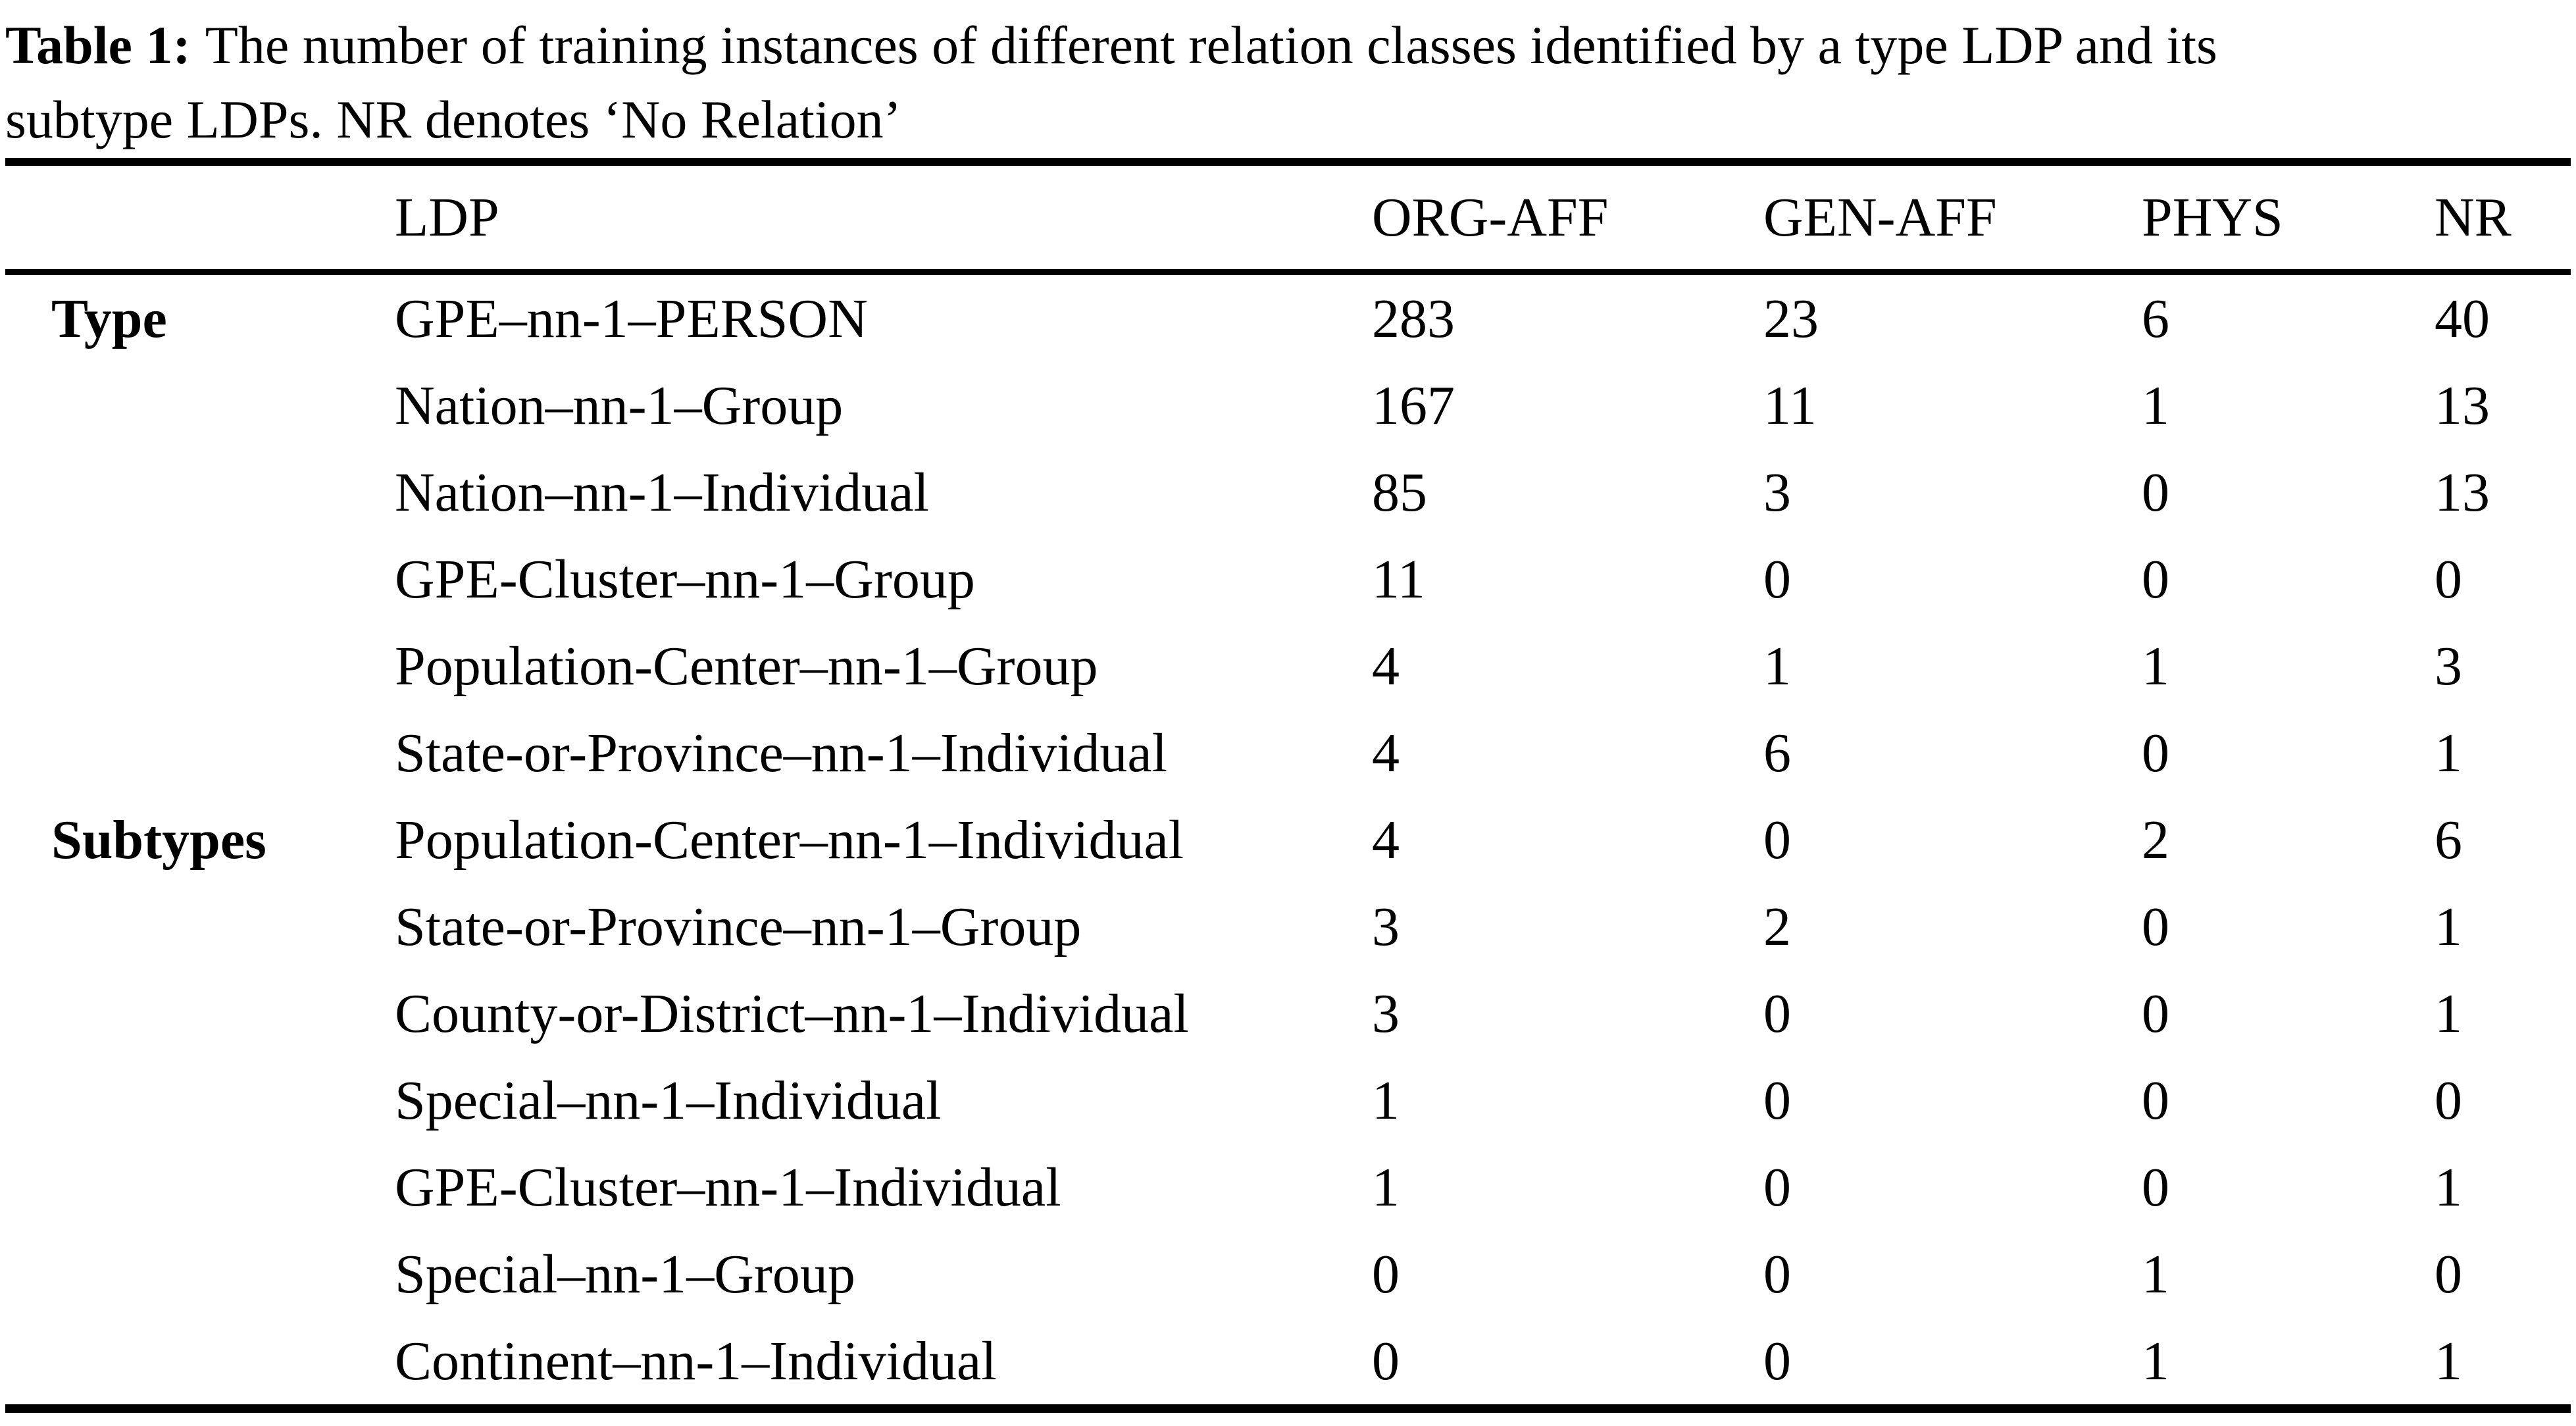 The height and width of the screenshot is (1426, 2576). I want to click on row-group-label: Type, so click(109, 318).